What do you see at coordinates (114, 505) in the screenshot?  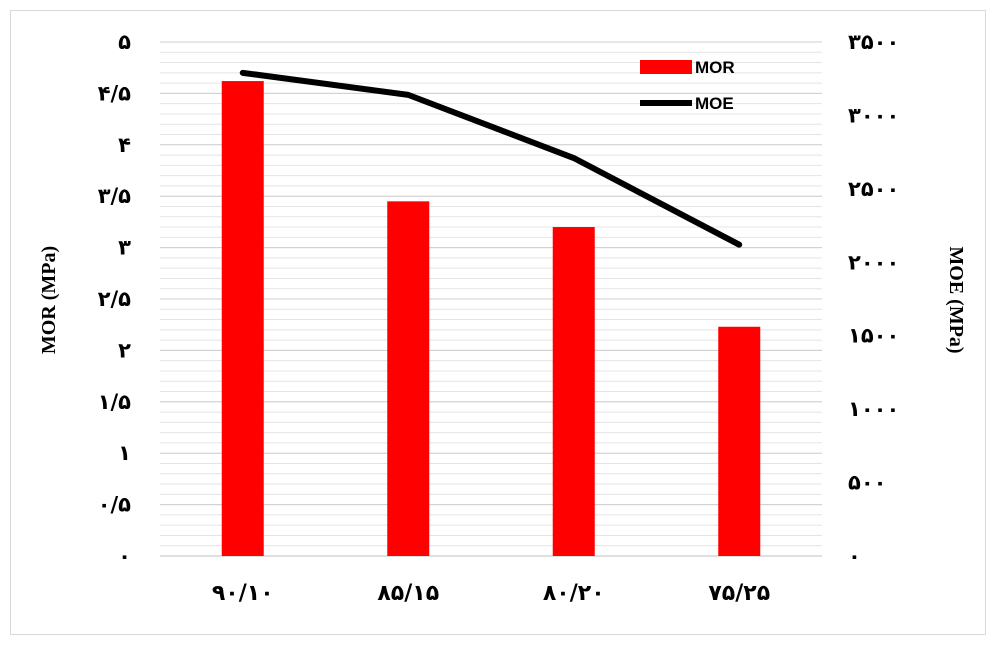 I see `y-tick-label: ۰/۵` at bounding box center [114, 505].